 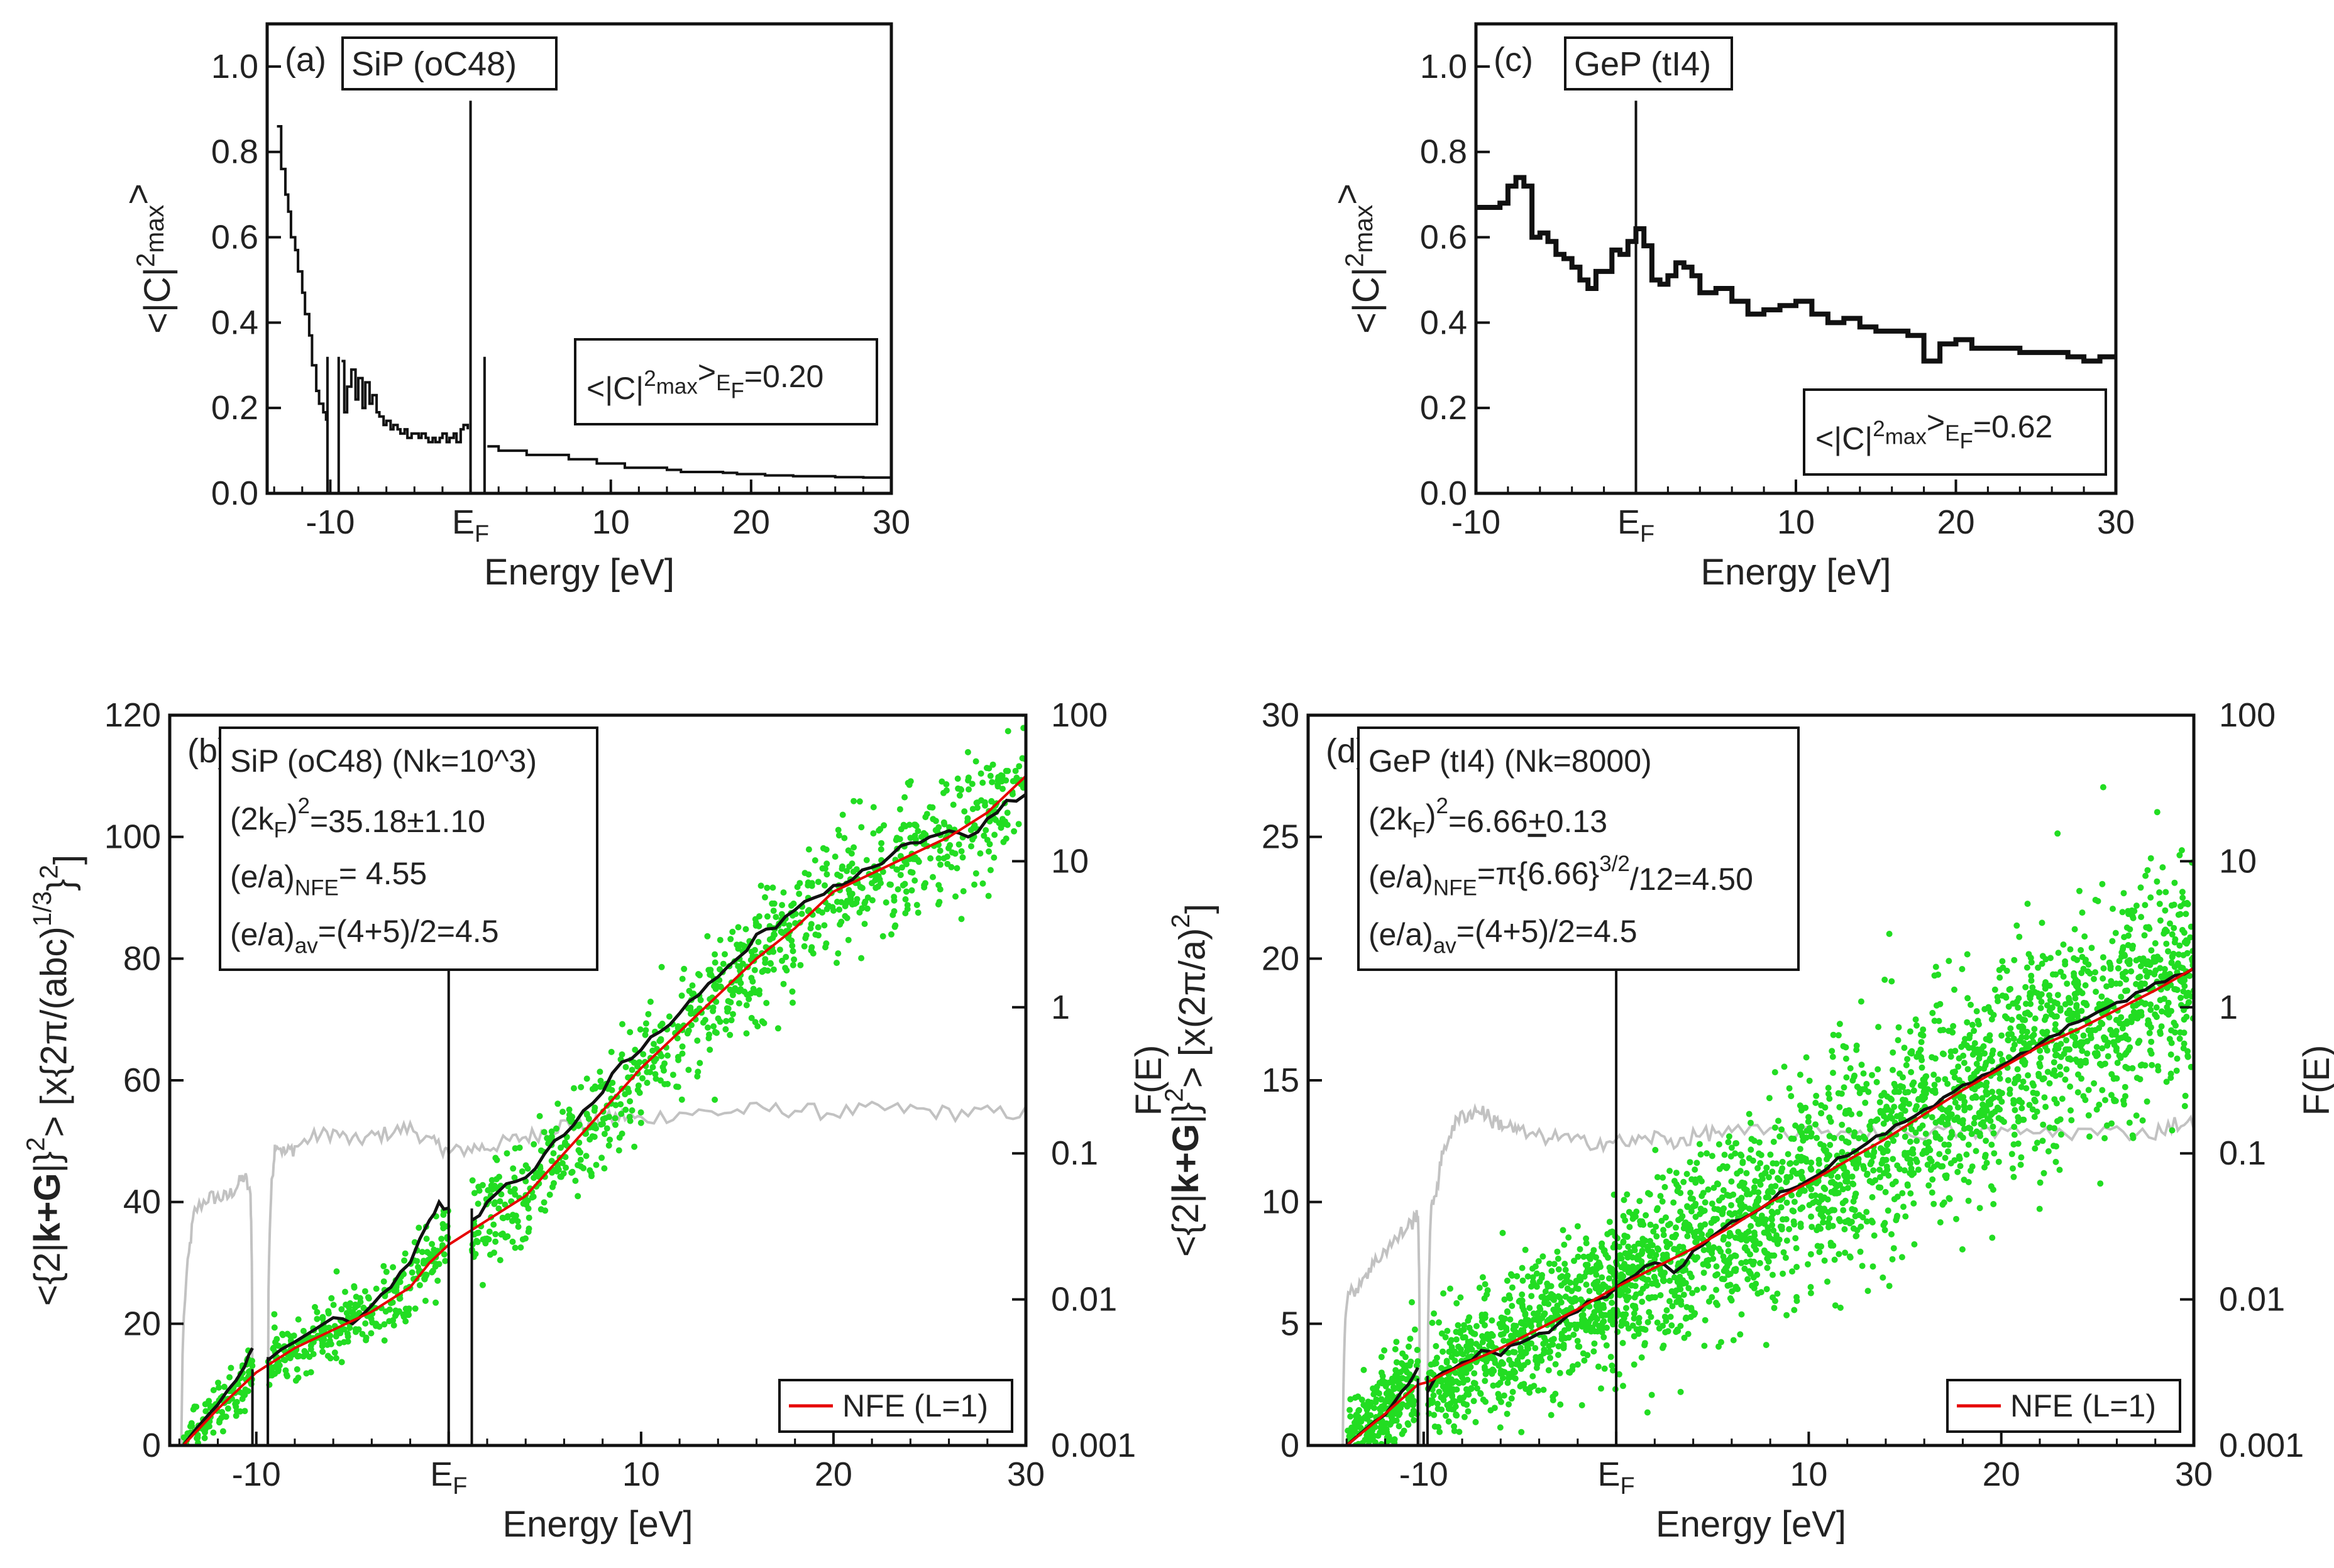 I want to click on gray-fe-curve, so click(x=1765, y=1274).